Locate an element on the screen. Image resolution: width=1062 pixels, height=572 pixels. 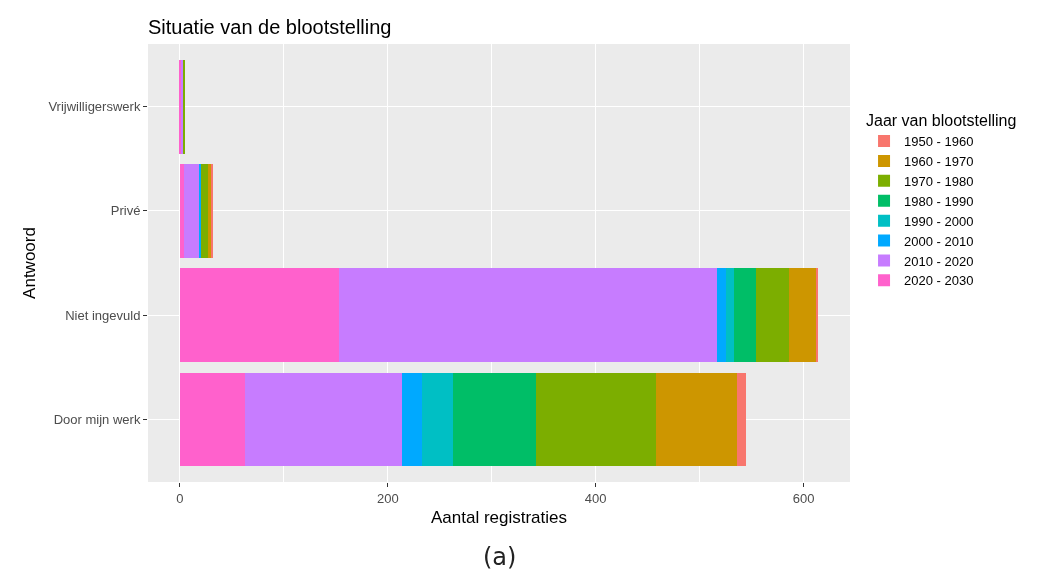
legend-label: 1970 - 1980 is located at coordinates (939, 181).